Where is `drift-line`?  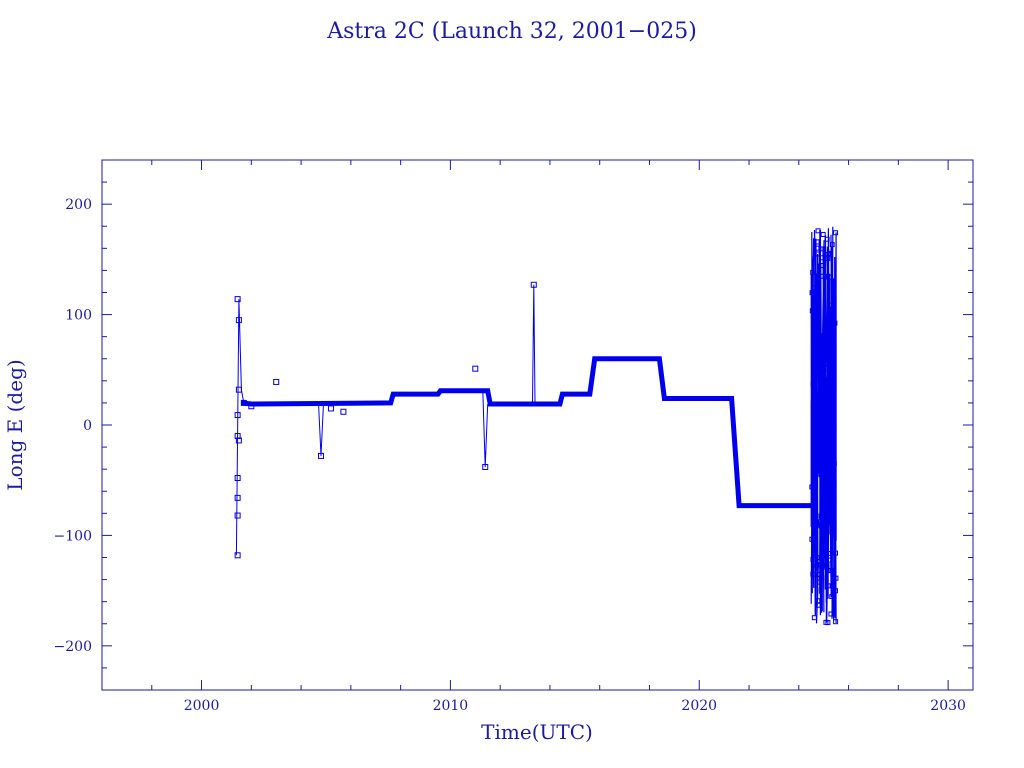
drift-line is located at coordinates (823, 425).